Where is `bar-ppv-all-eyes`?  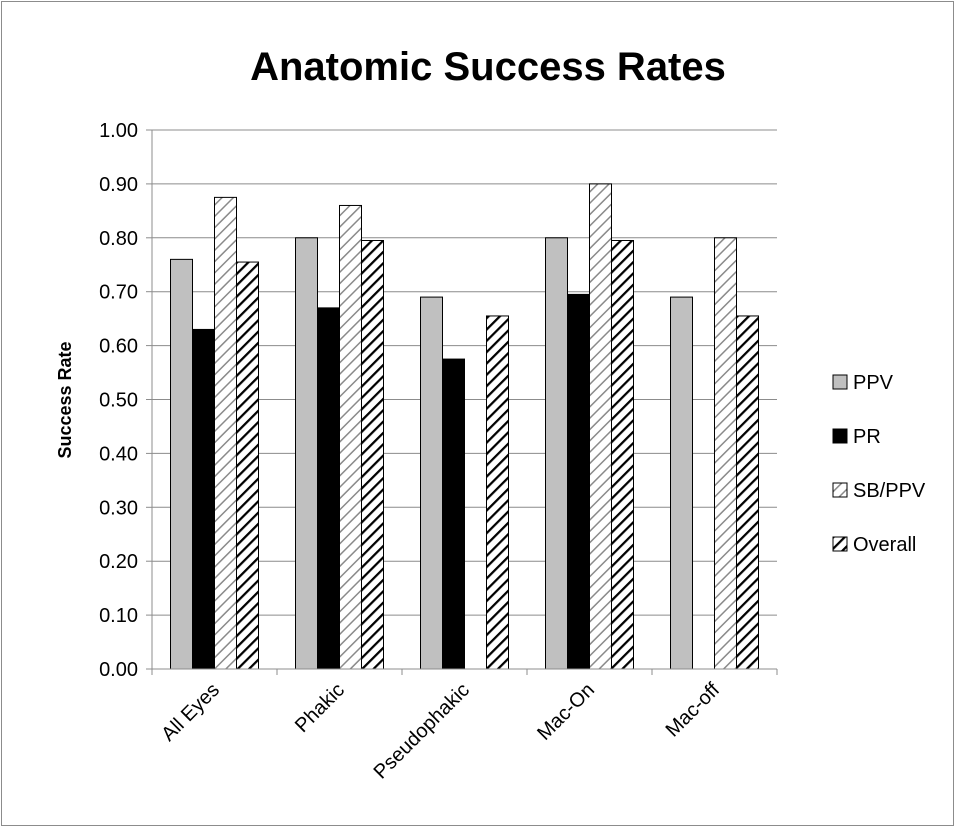 bar-ppv-all-eyes is located at coordinates (181, 464).